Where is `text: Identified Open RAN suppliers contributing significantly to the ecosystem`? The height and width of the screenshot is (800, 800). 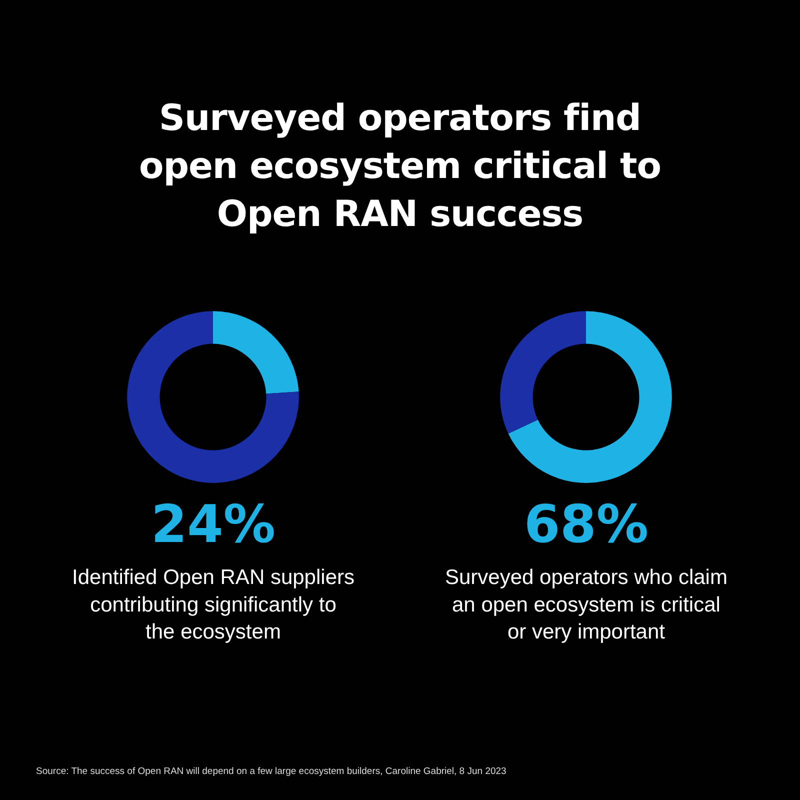
text: Identified Open RAN suppliers contributing significantly to the ecosystem is located at coordinates (213, 605).